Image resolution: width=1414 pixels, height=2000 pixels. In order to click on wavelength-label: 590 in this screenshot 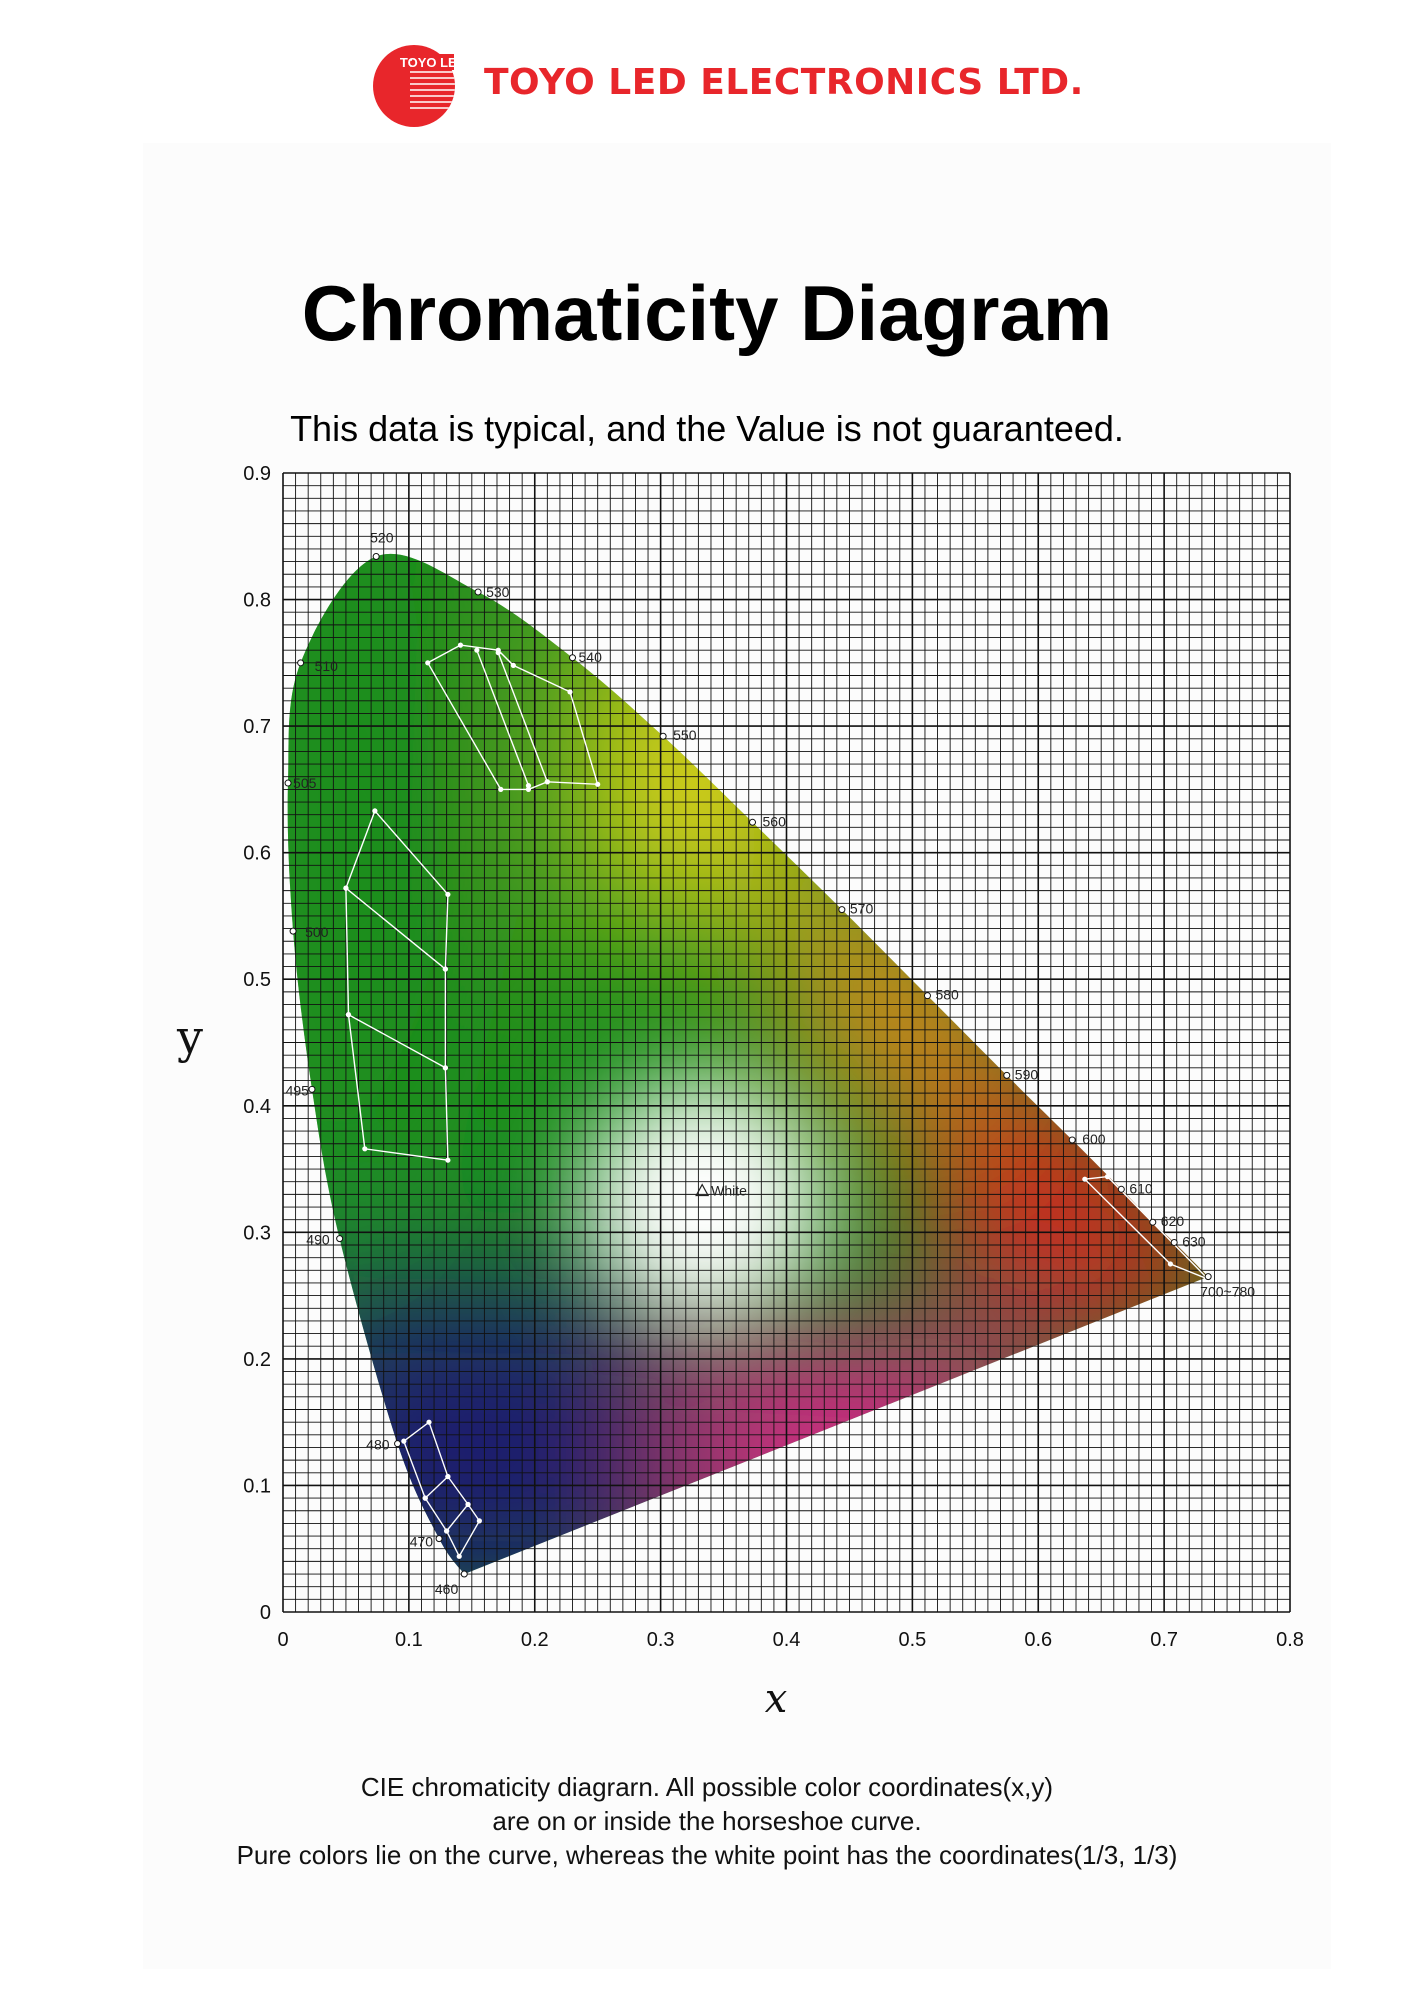, I will do `click(1027, 1074)`.